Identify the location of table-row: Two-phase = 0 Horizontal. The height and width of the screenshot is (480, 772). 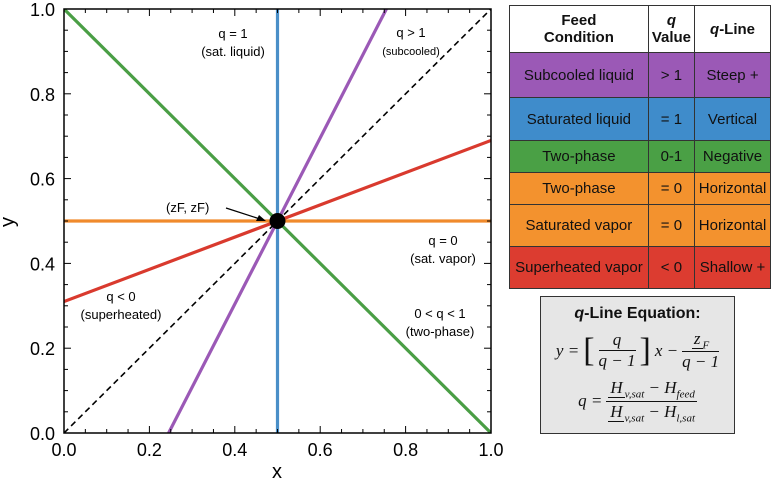
(640, 188).